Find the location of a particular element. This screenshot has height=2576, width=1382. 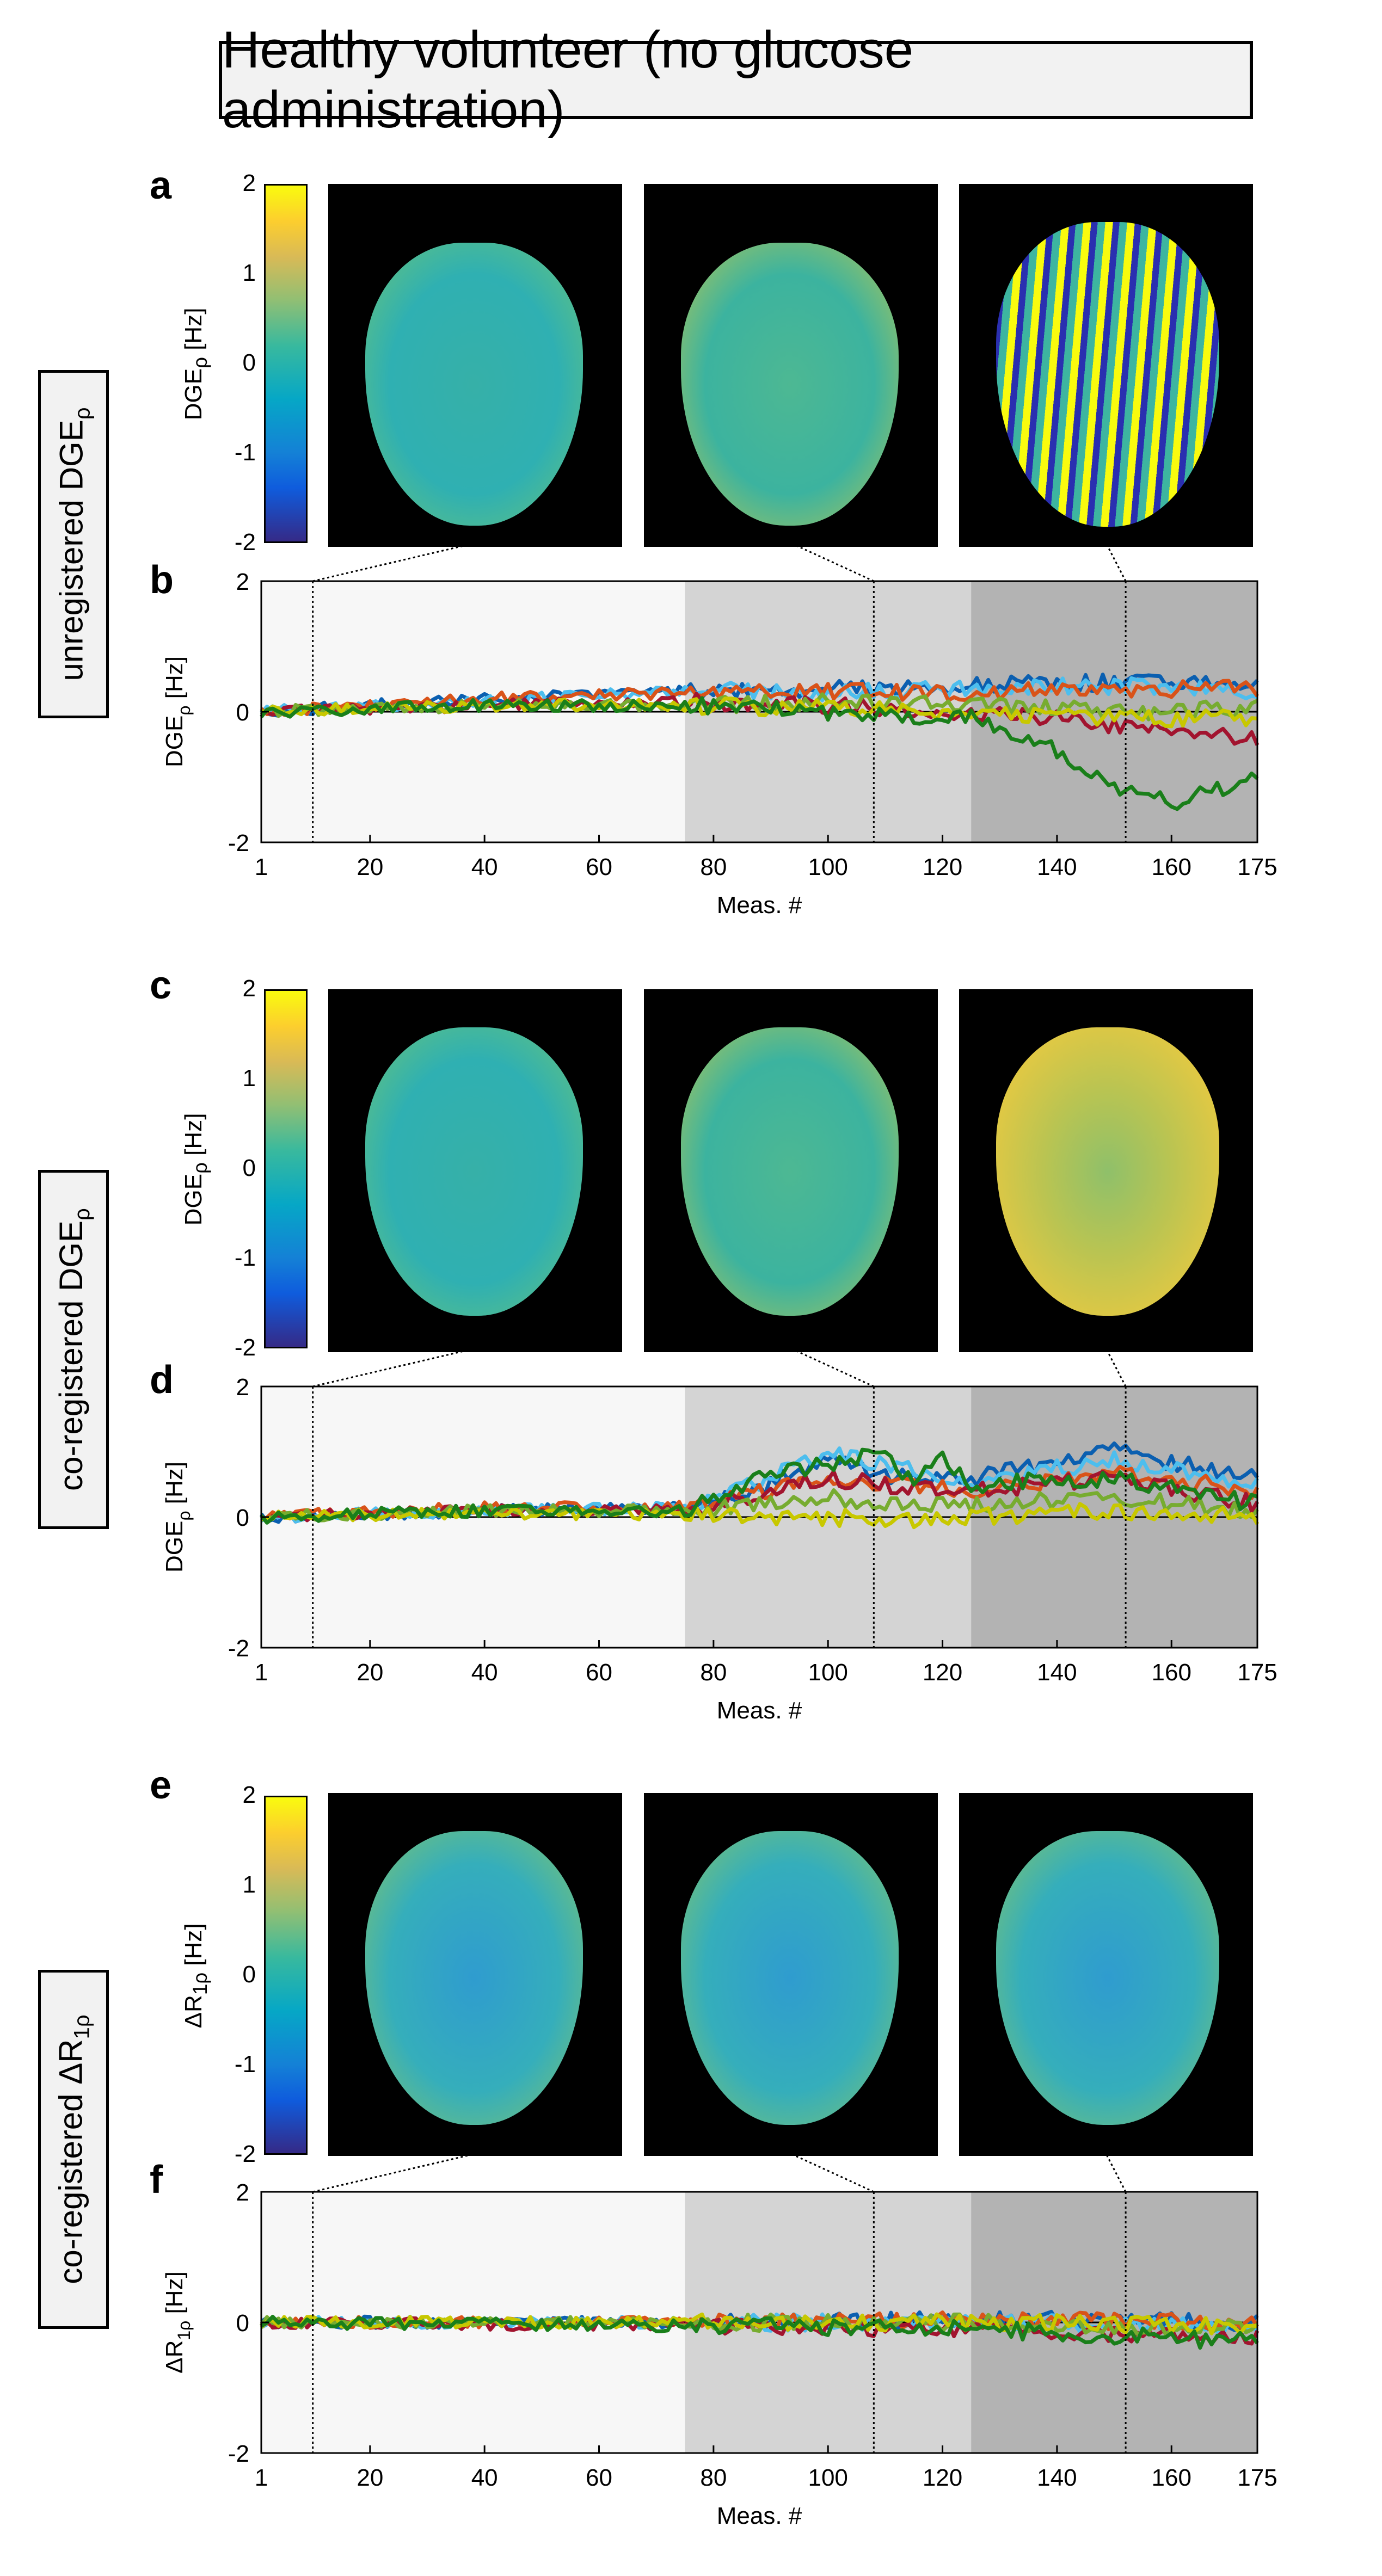

row-label-coregistered-dr: co-registered ΔR1ρ is located at coordinates (73, 2149).